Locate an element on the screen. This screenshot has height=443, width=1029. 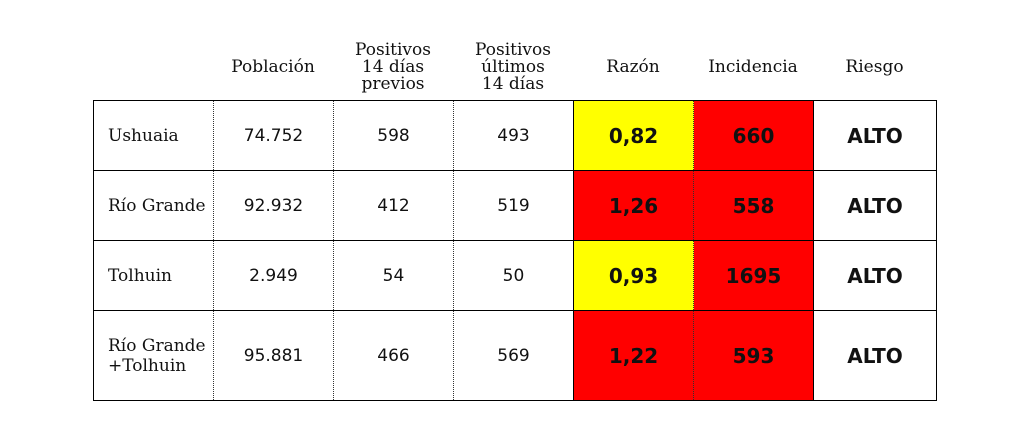
poblacion-cell: 74.752 is located at coordinates (273, 135).